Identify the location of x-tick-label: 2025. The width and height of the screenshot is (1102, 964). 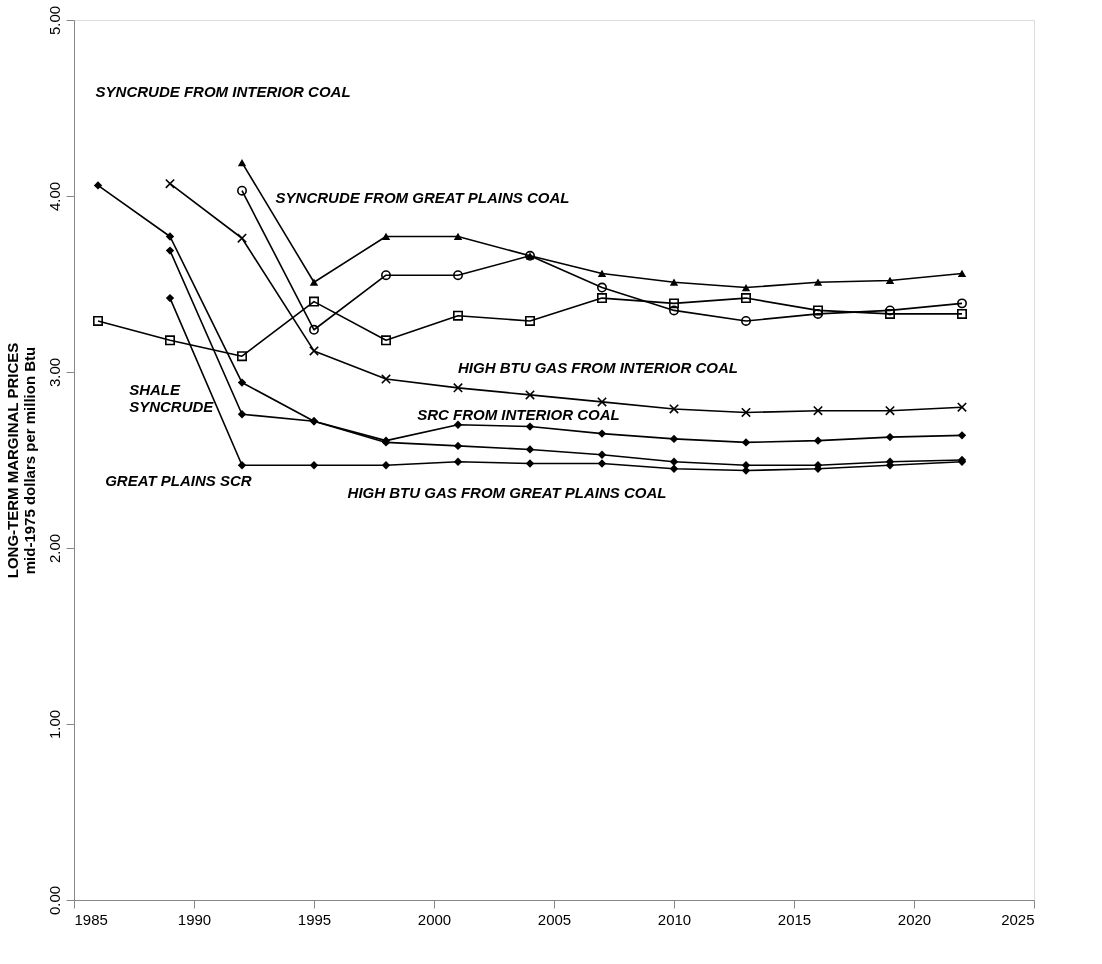
(1018, 919).